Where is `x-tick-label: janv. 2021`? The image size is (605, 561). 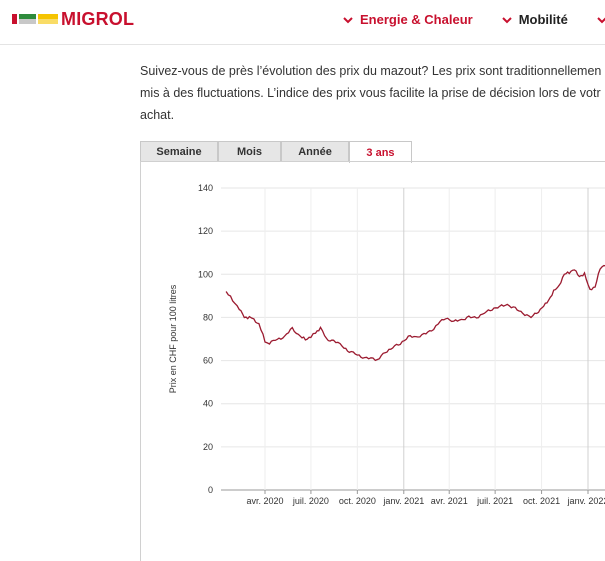
x-tick-label: janv. 2021 is located at coordinates (403, 501).